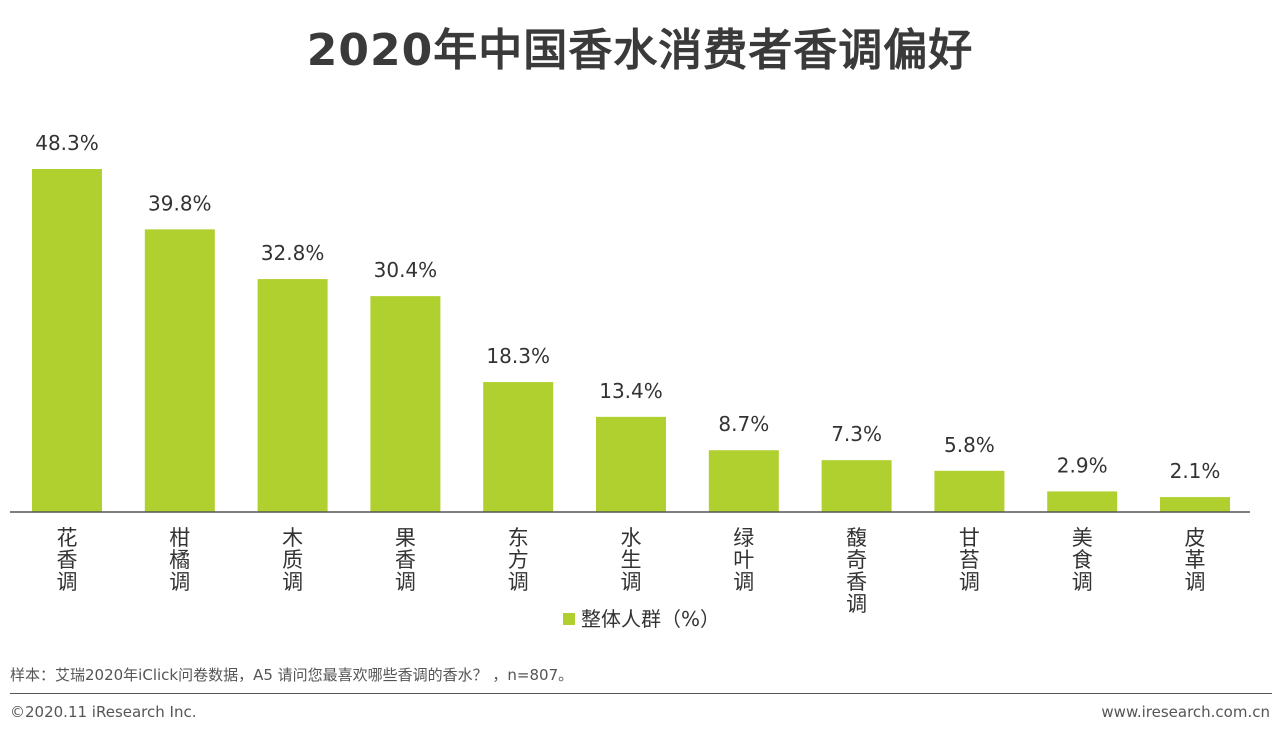 Image resolution: width=1280 pixels, height=733 pixels. What do you see at coordinates (856, 571) in the screenshot?
I see `category-label: 馥奇香调` at bounding box center [856, 571].